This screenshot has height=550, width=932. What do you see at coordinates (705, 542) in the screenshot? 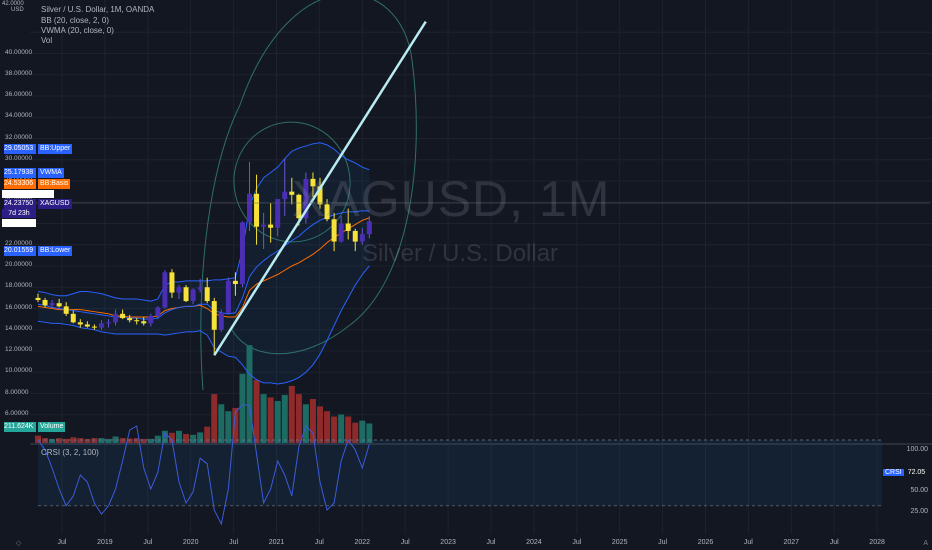
I see `time-axis-label: 2026` at bounding box center [705, 542].